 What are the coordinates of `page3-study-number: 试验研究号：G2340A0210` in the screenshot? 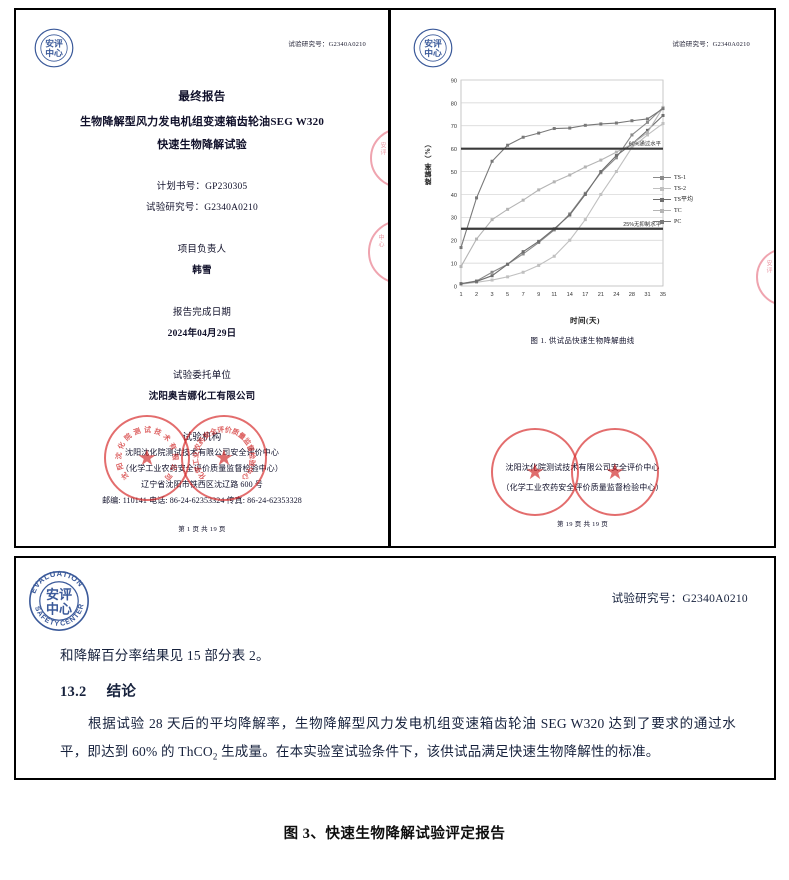 It's located at (679, 599).